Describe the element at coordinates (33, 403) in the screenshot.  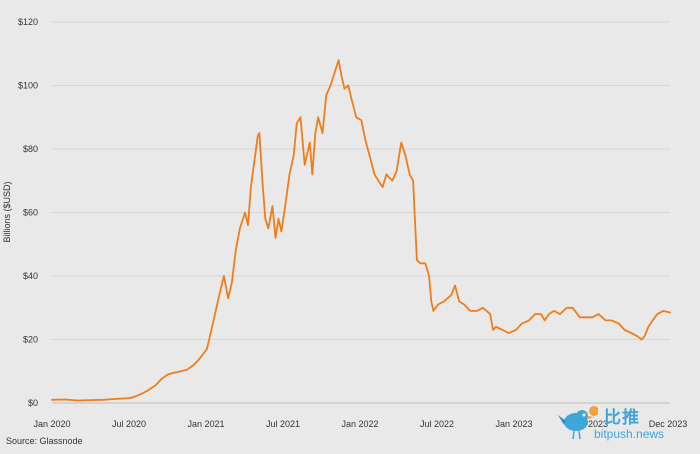
I see `y-tick-label: $0` at that location.